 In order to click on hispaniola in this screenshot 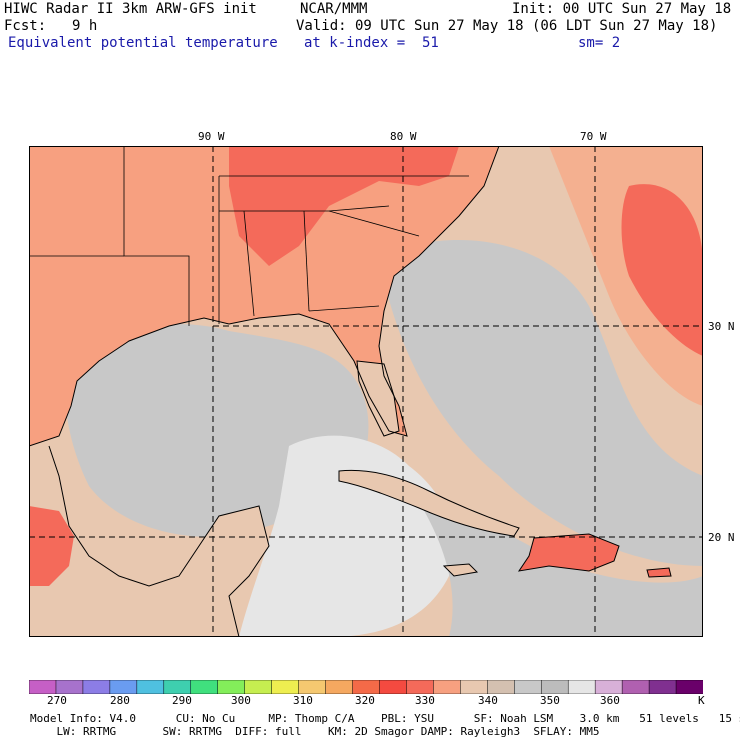, I will do `click(568, 552)`.